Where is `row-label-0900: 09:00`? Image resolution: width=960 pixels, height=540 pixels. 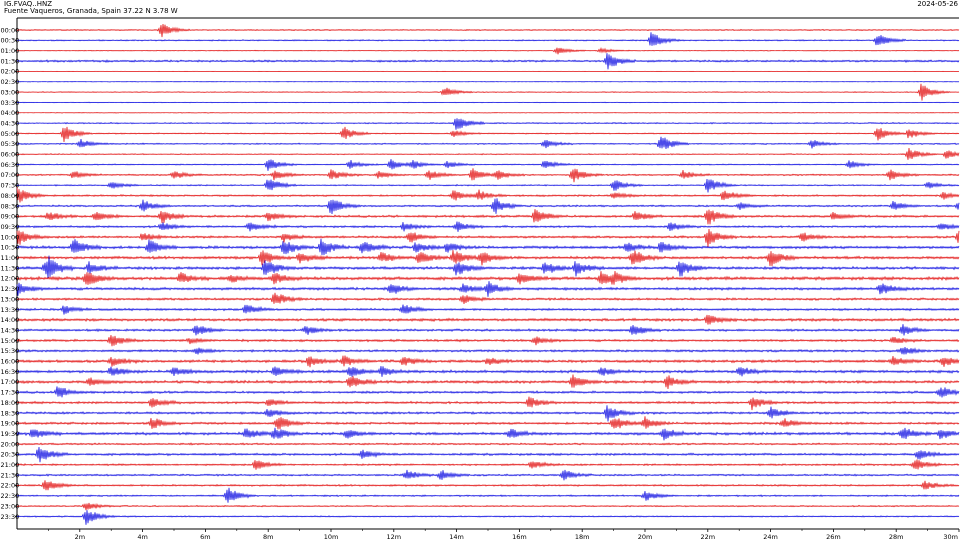
row-label-0900: 09:00 is located at coordinates (10, 217).